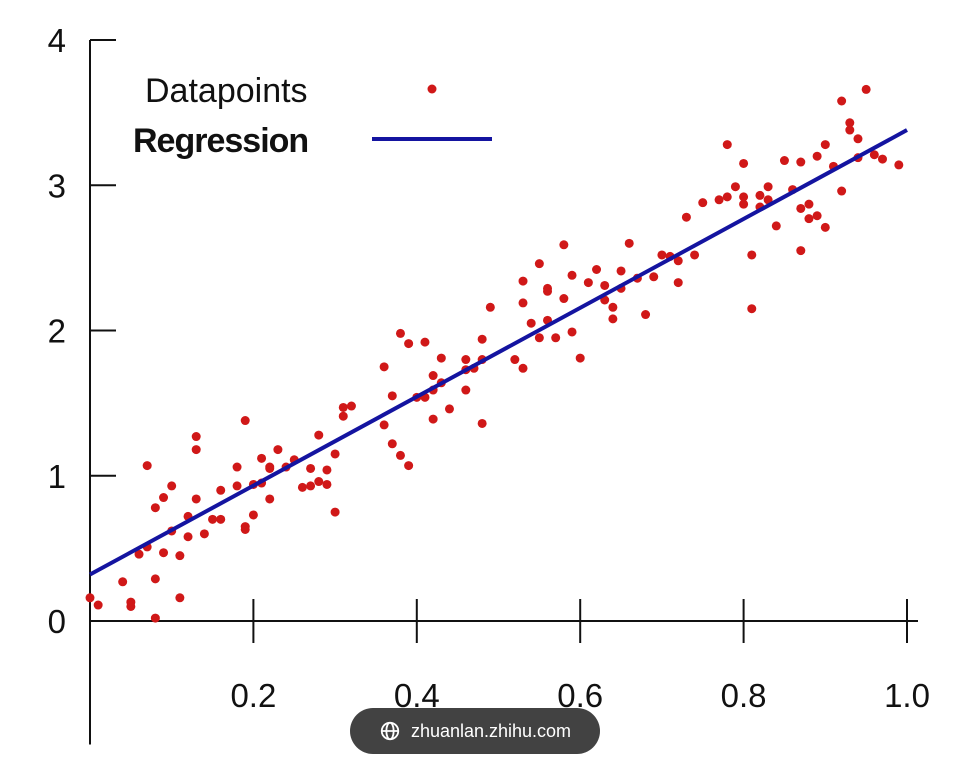 This screenshot has height=774, width=968. What do you see at coordinates (57, 621) in the screenshot?
I see `y-tick-label: 0` at bounding box center [57, 621].